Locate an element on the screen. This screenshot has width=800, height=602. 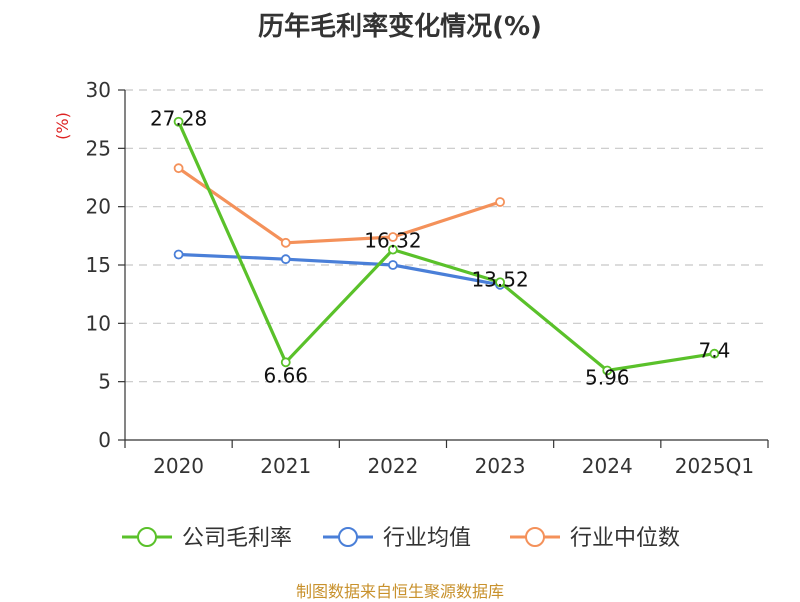
legend: 公司毛利率 行业均值 行业中位数 is located at coordinates (401, 538).